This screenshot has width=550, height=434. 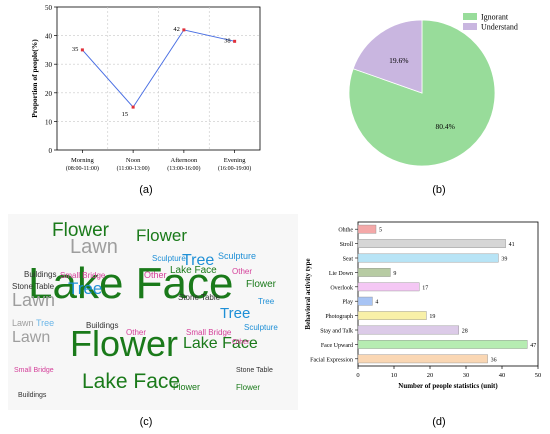 I want to click on data-label: 35, so click(x=75, y=49).